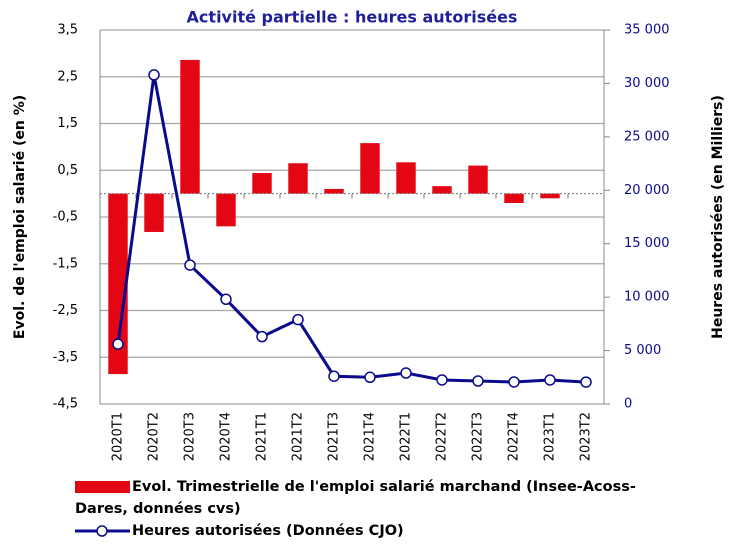 This screenshot has width=739, height=547. I want to click on y2-tick-label: 35 000, so click(647, 30).